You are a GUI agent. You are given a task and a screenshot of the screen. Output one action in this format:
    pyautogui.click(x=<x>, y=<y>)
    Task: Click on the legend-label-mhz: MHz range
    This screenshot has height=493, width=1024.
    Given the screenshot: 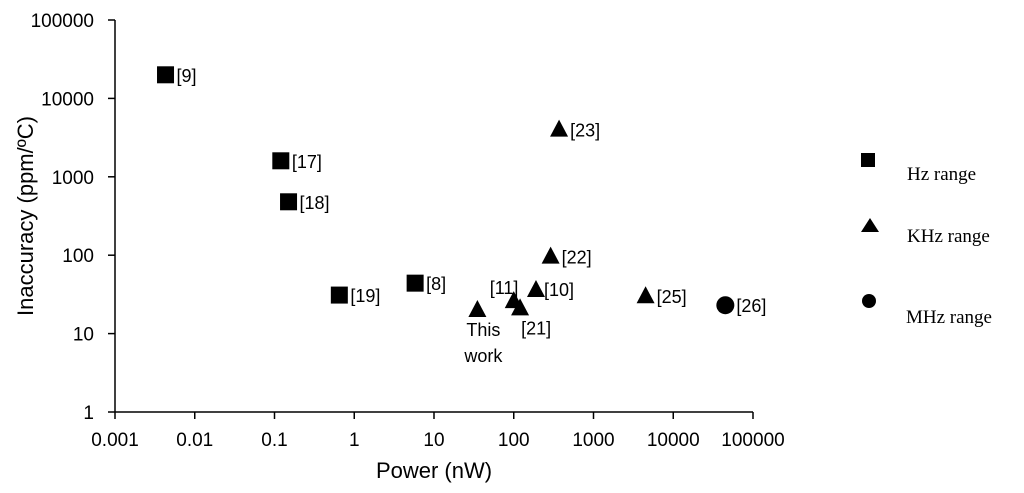 What is the action you would take?
    pyautogui.click(x=949, y=317)
    